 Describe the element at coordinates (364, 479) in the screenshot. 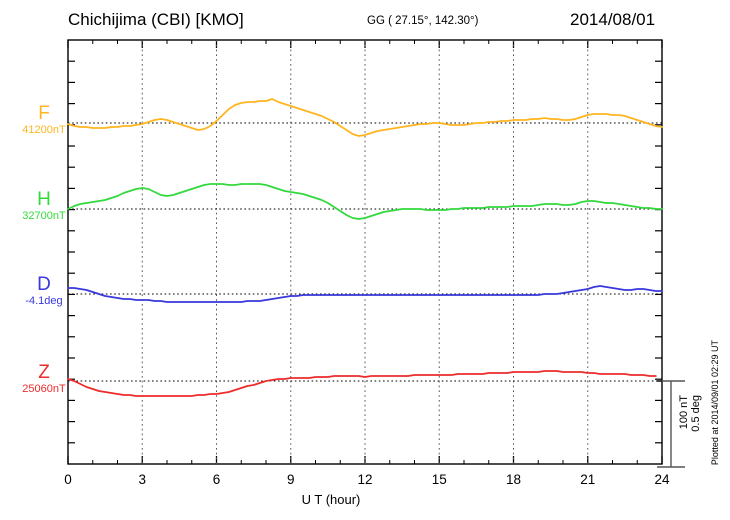

I see `x-tick-label: 12` at that location.